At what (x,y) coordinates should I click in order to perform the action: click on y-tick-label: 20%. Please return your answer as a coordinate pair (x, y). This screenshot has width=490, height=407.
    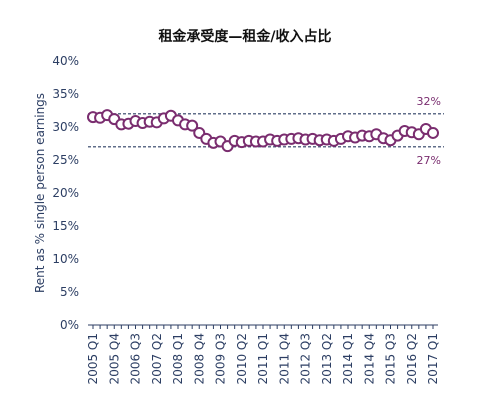
    Looking at the image, I should click on (65, 193).